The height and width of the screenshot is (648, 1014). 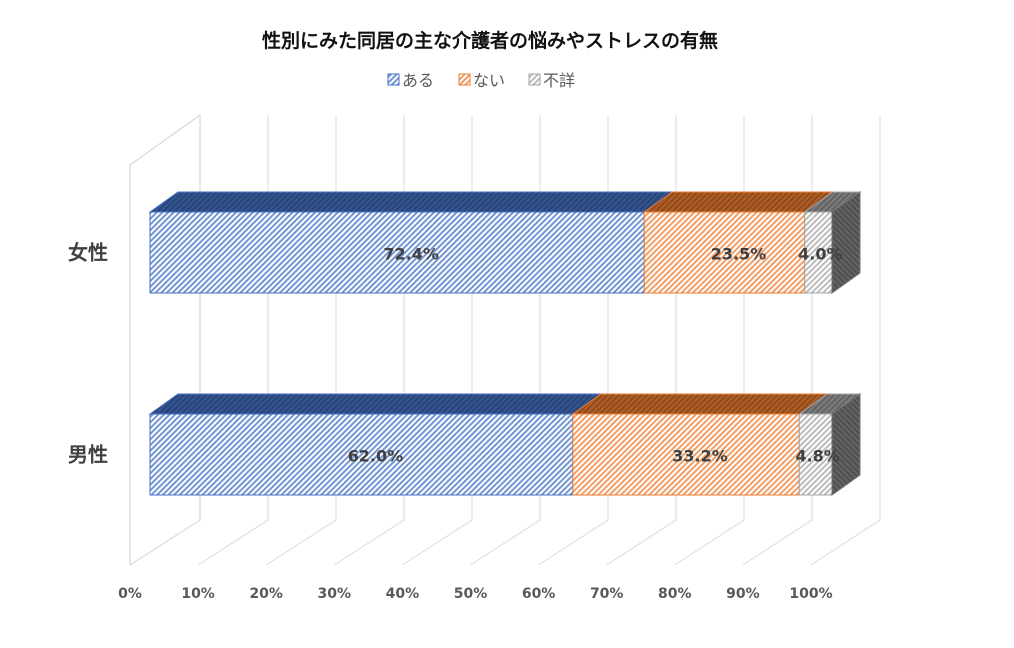 I want to click on chart-title: 性別にみた同居の主な介護者の悩みやストレスの有無, so click(x=490, y=40).